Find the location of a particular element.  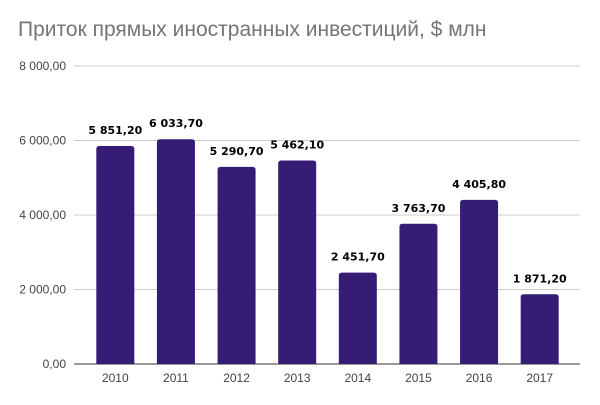

x-tick-label: 2014 is located at coordinates (357, 378).